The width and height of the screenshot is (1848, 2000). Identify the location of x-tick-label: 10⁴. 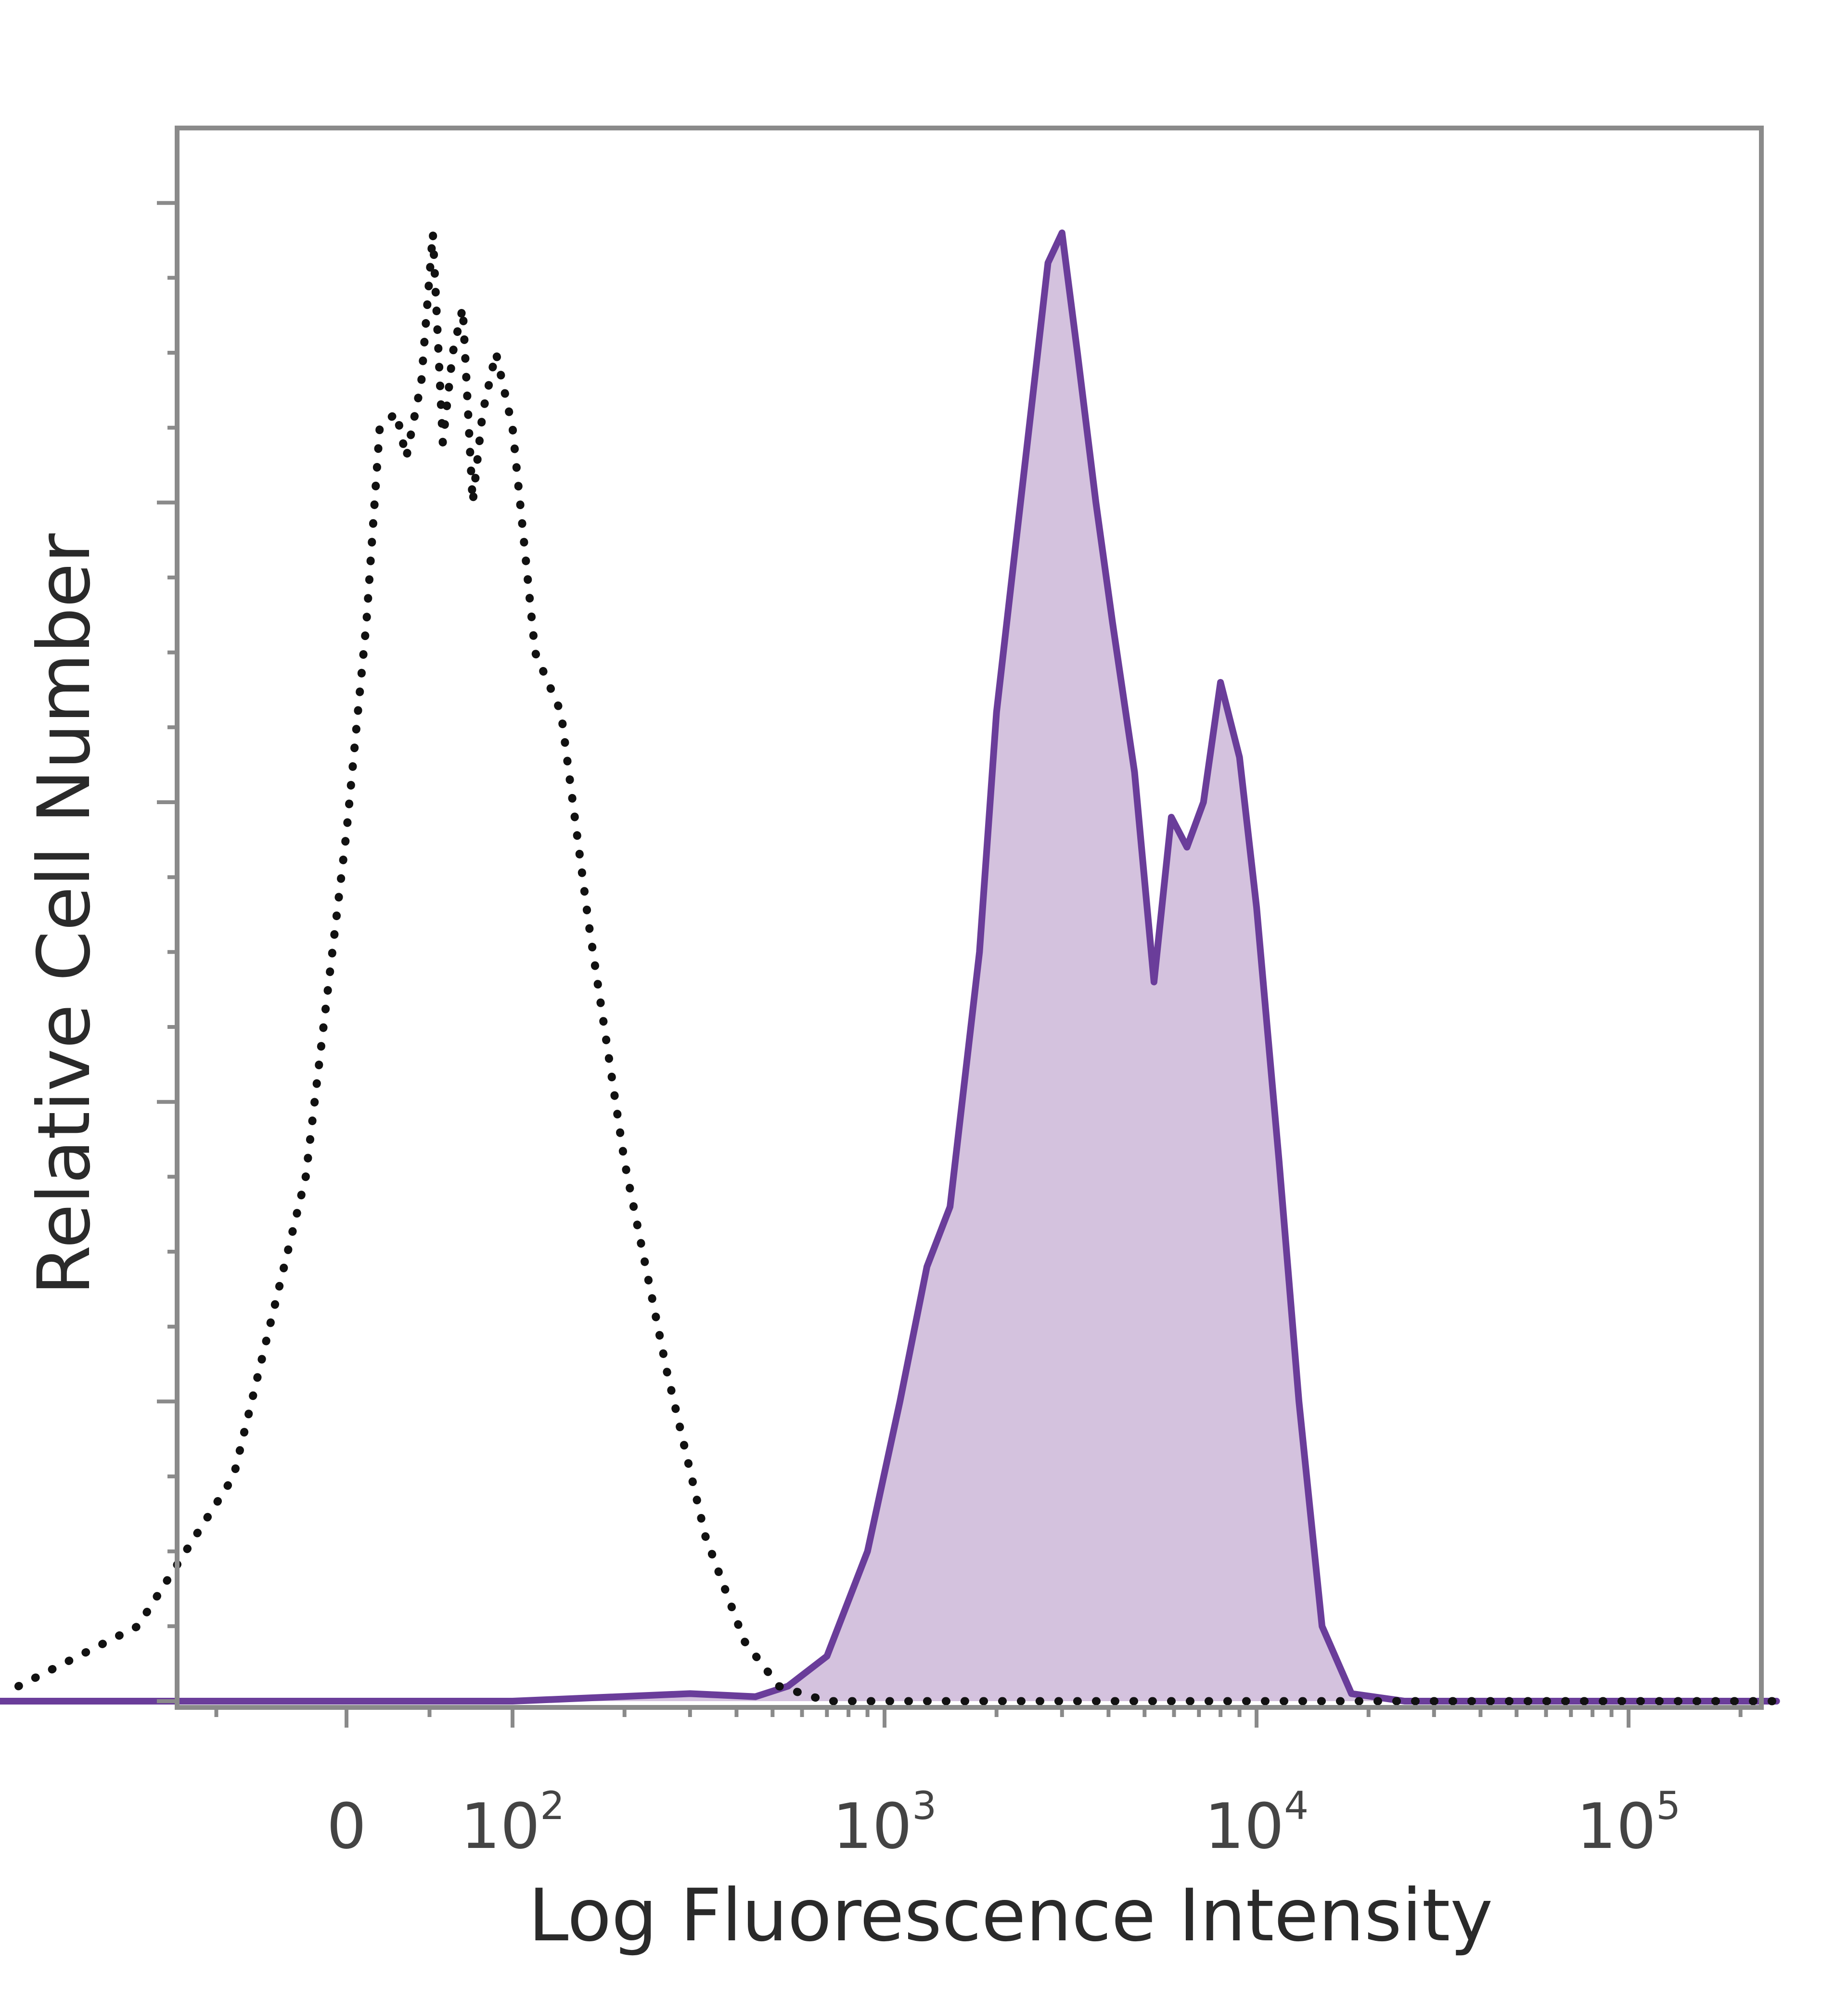
(1257, 1823).